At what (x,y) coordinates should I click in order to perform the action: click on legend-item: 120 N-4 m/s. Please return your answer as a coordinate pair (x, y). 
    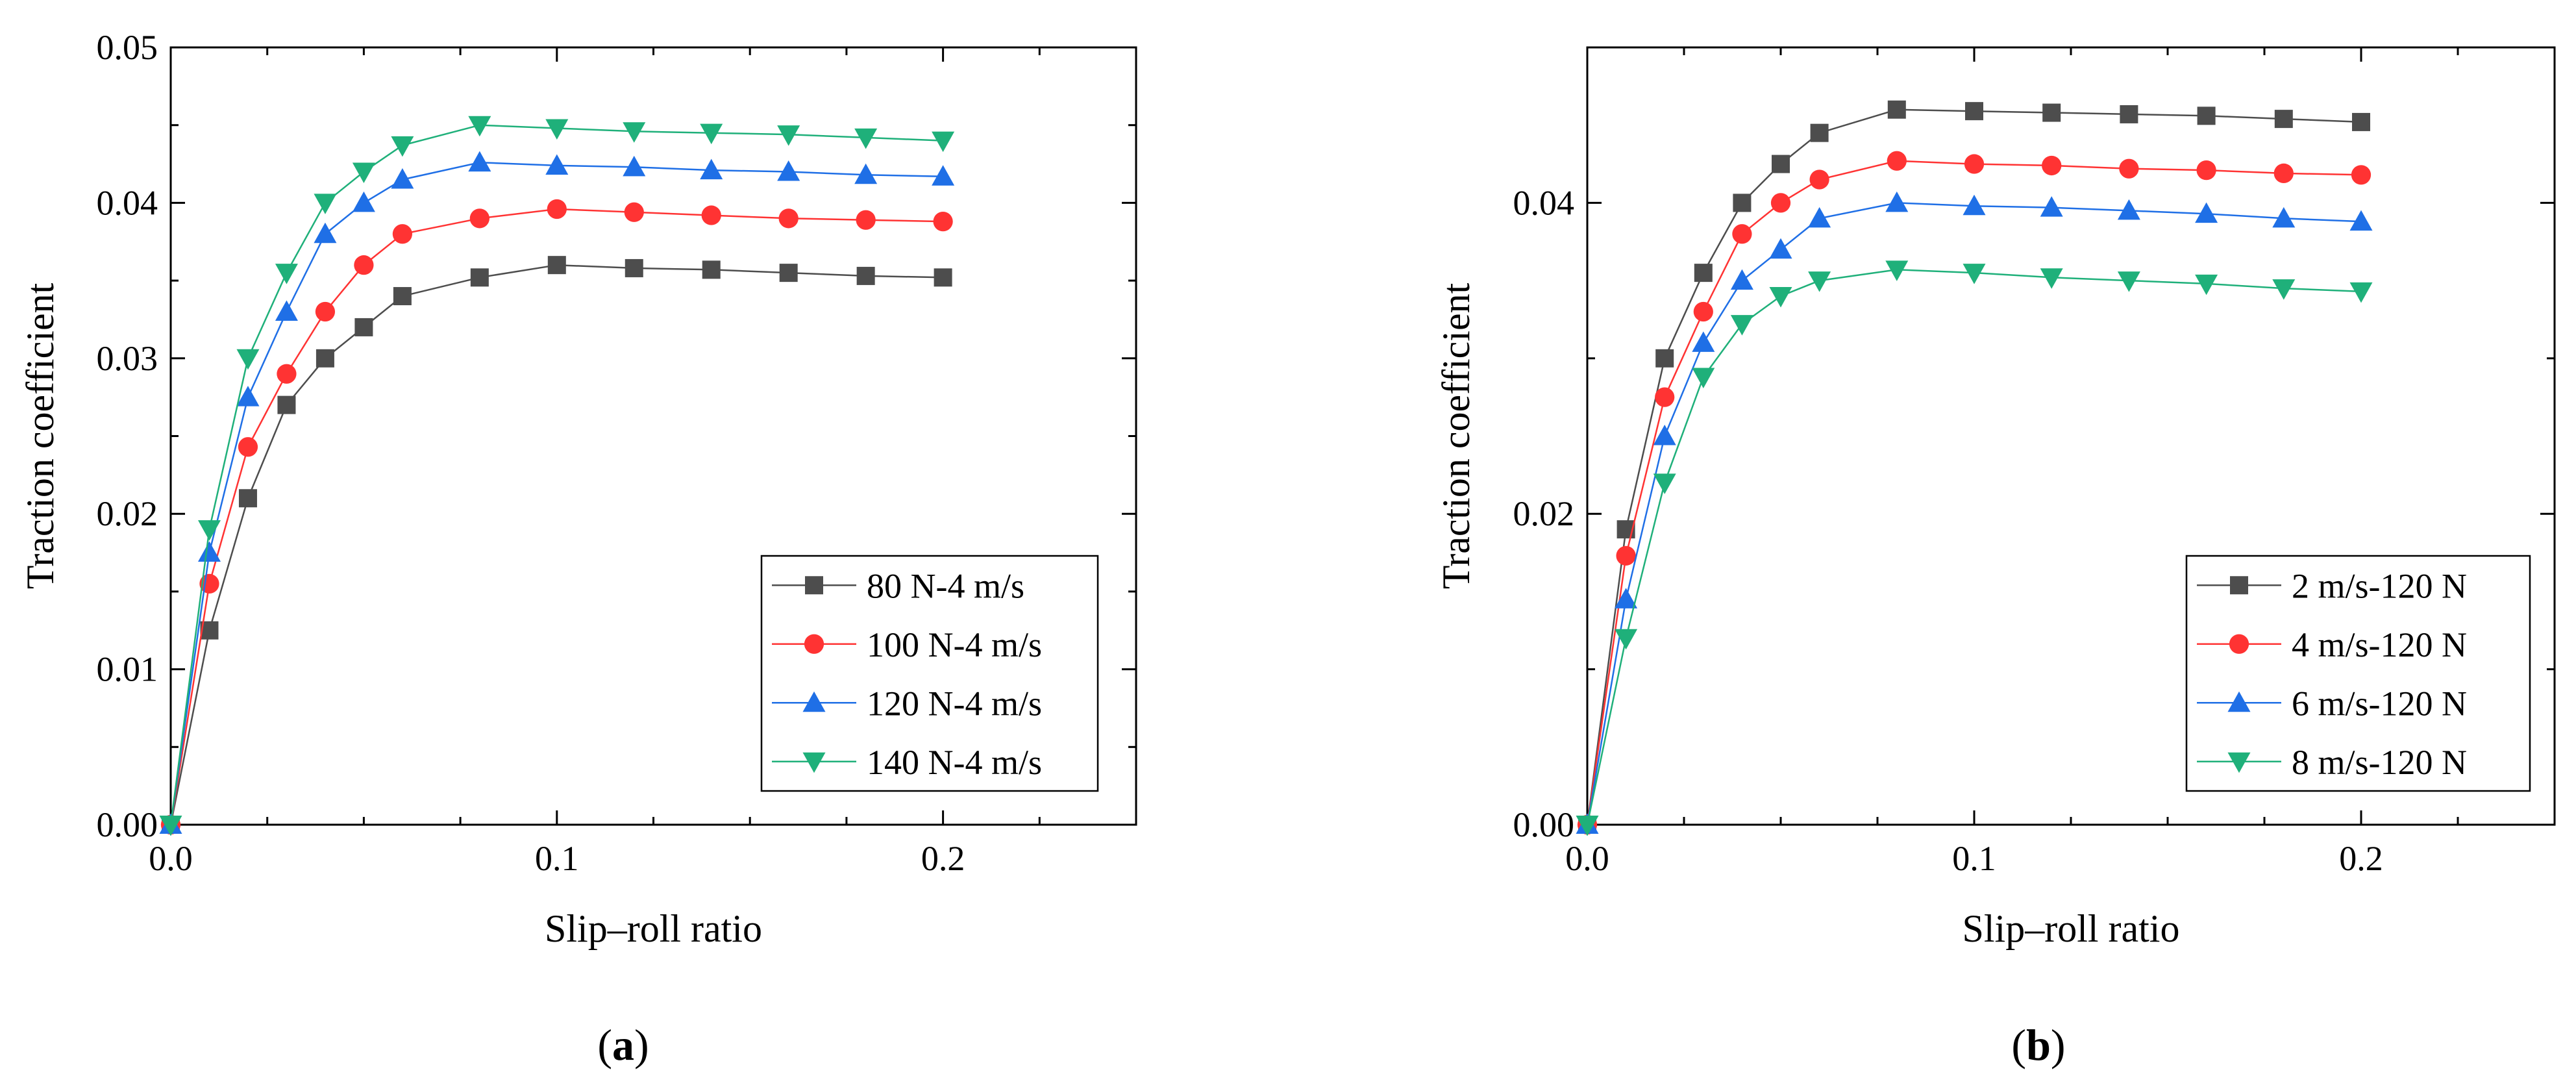
    Looking at the image, I should click on (907, 703).